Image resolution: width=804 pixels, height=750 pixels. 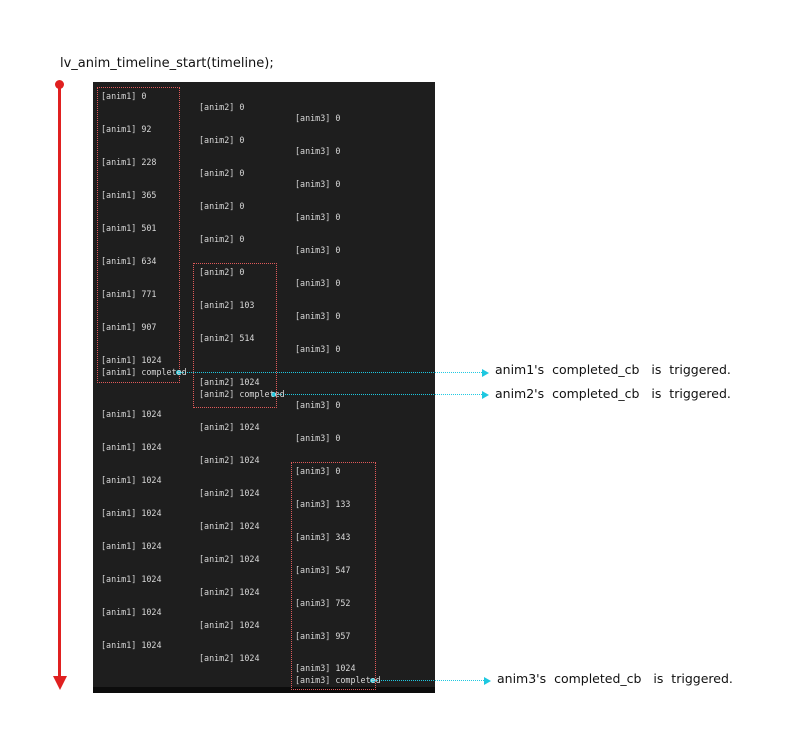 I want to click on anim1-log-line: [anim1] 365, so click(x=129, y=195).